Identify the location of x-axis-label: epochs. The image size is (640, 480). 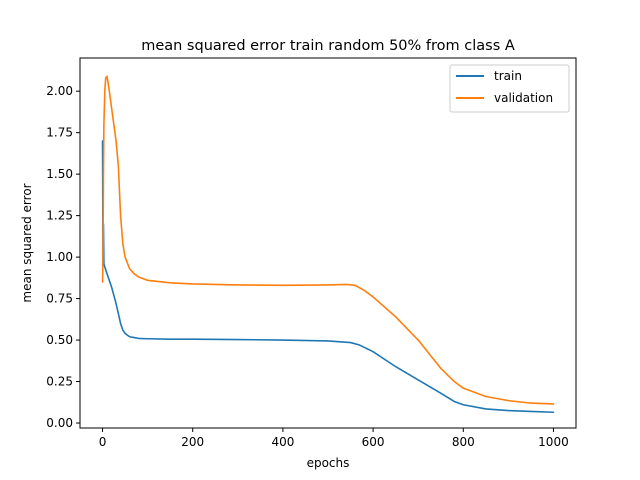
(328, 463).